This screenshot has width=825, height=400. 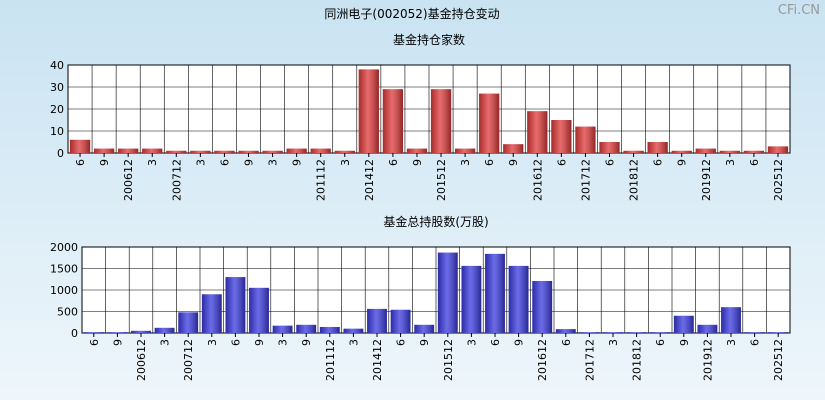 I want to click on x-tick-label: 201912, so click(x=706, y=180).